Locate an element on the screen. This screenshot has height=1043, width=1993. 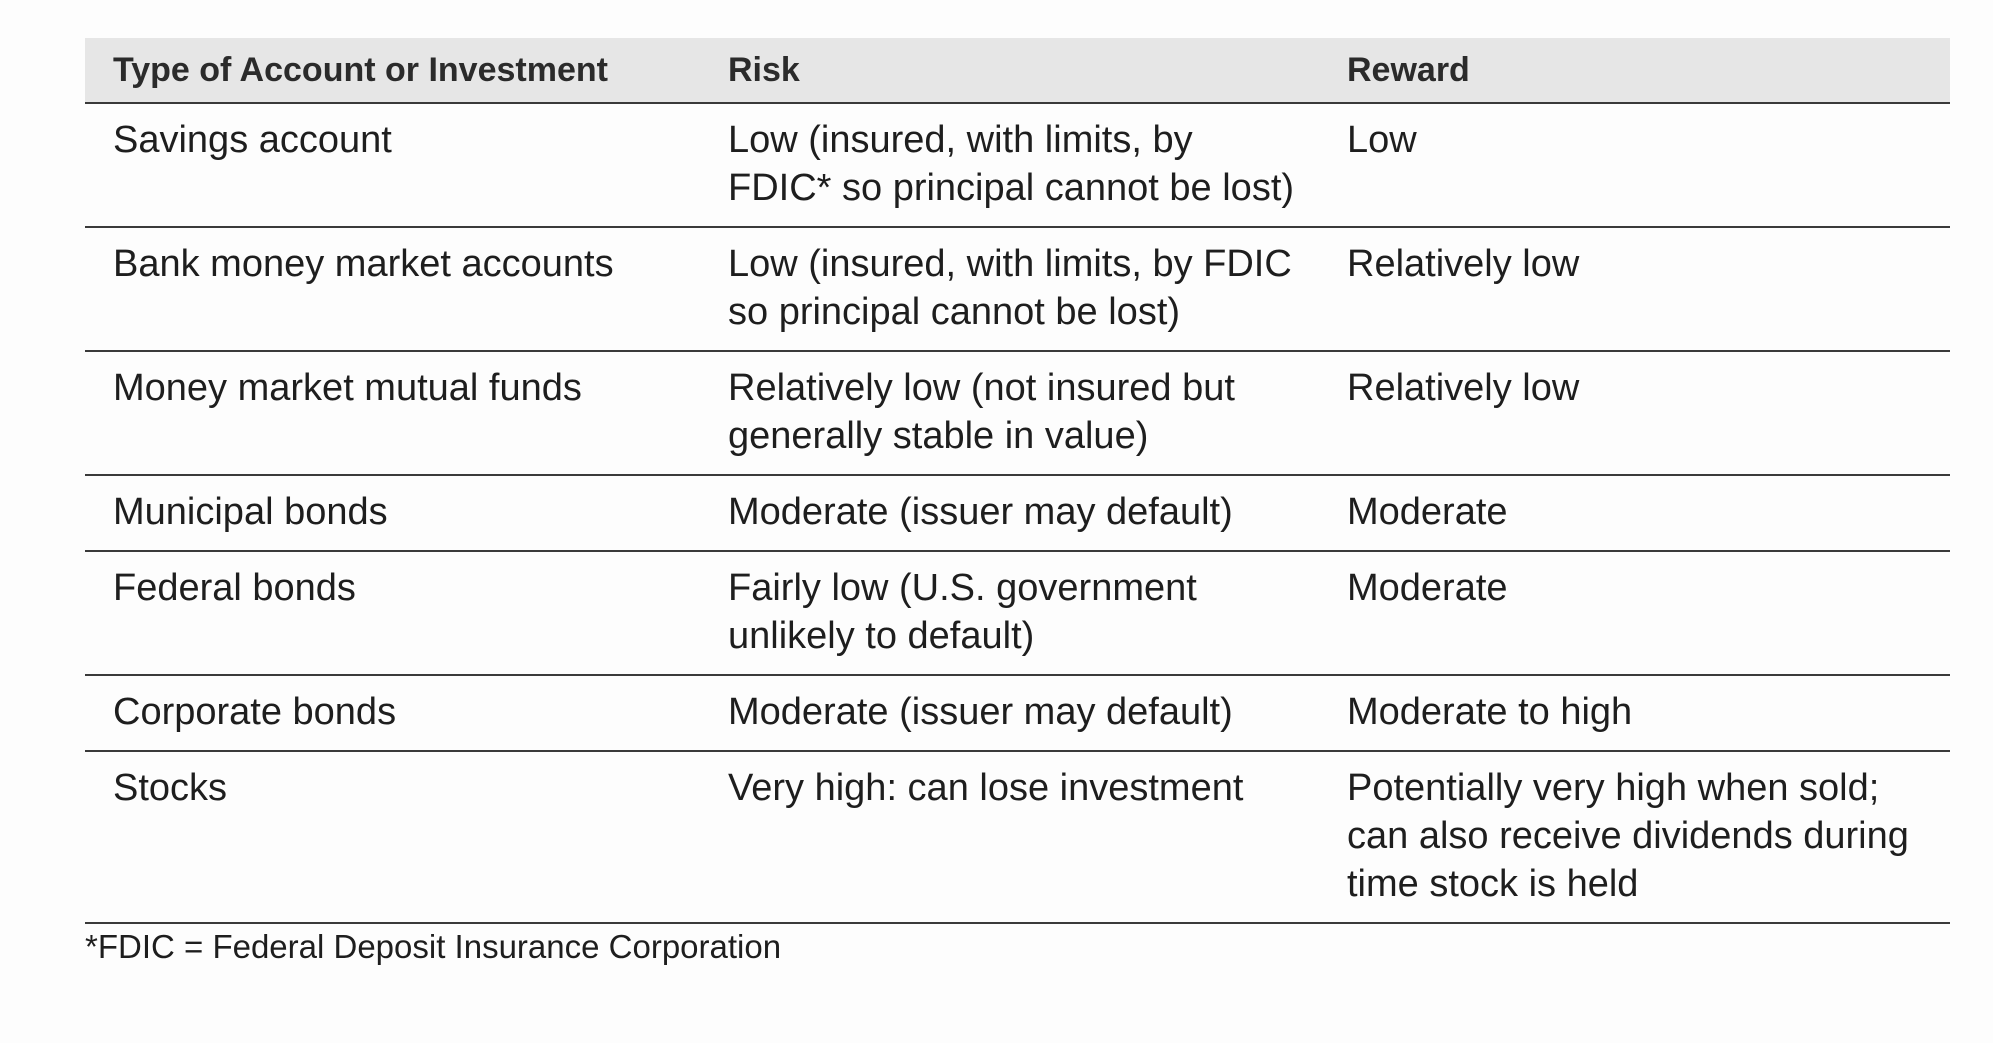
cell-reward: Low is located at coordinates (1639, 165).